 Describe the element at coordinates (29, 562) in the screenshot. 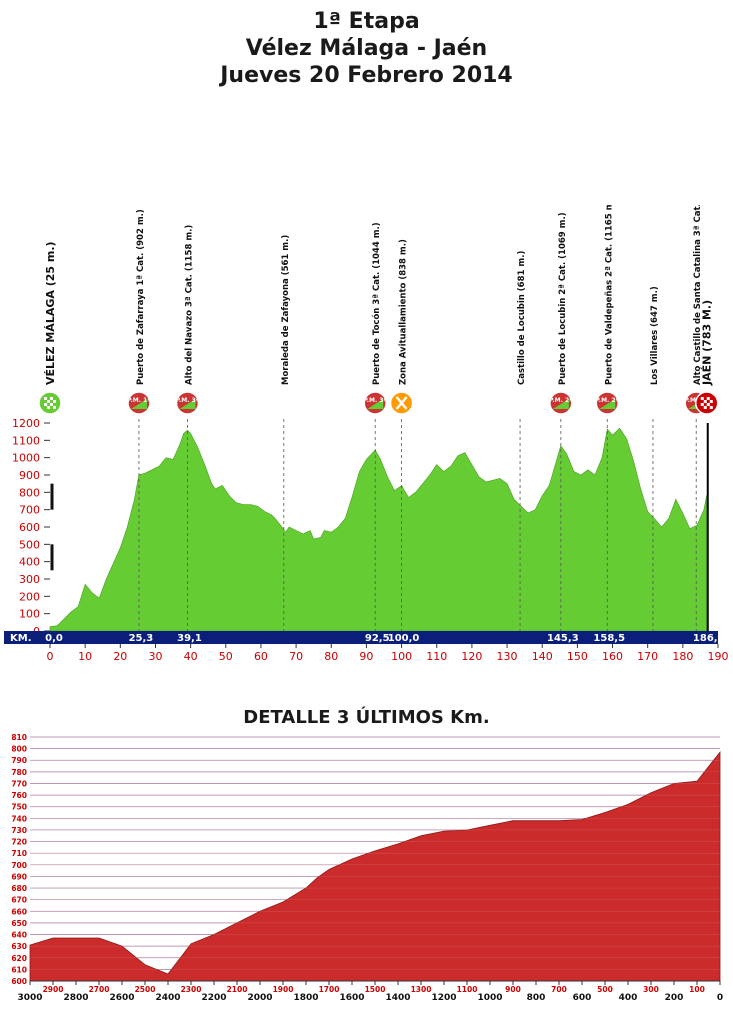

I see `y-tick-label: 400` at that location.